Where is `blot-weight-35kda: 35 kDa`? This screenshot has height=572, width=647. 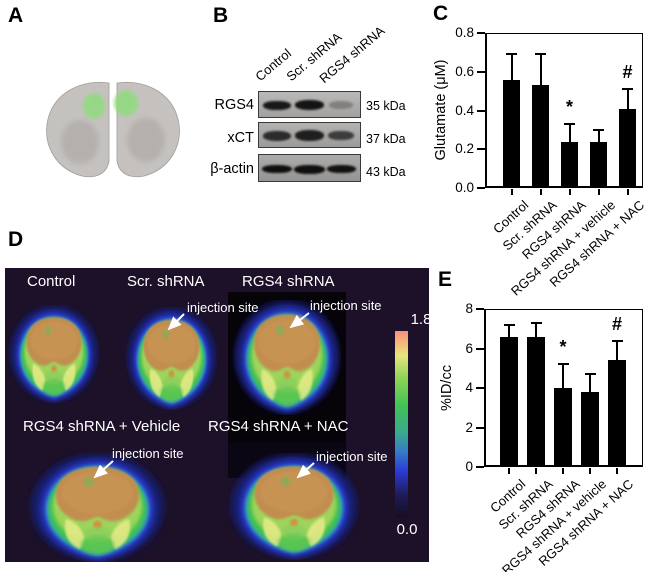
blot-weight-35kda: 35 kDa is located at coordinates (386, 106).